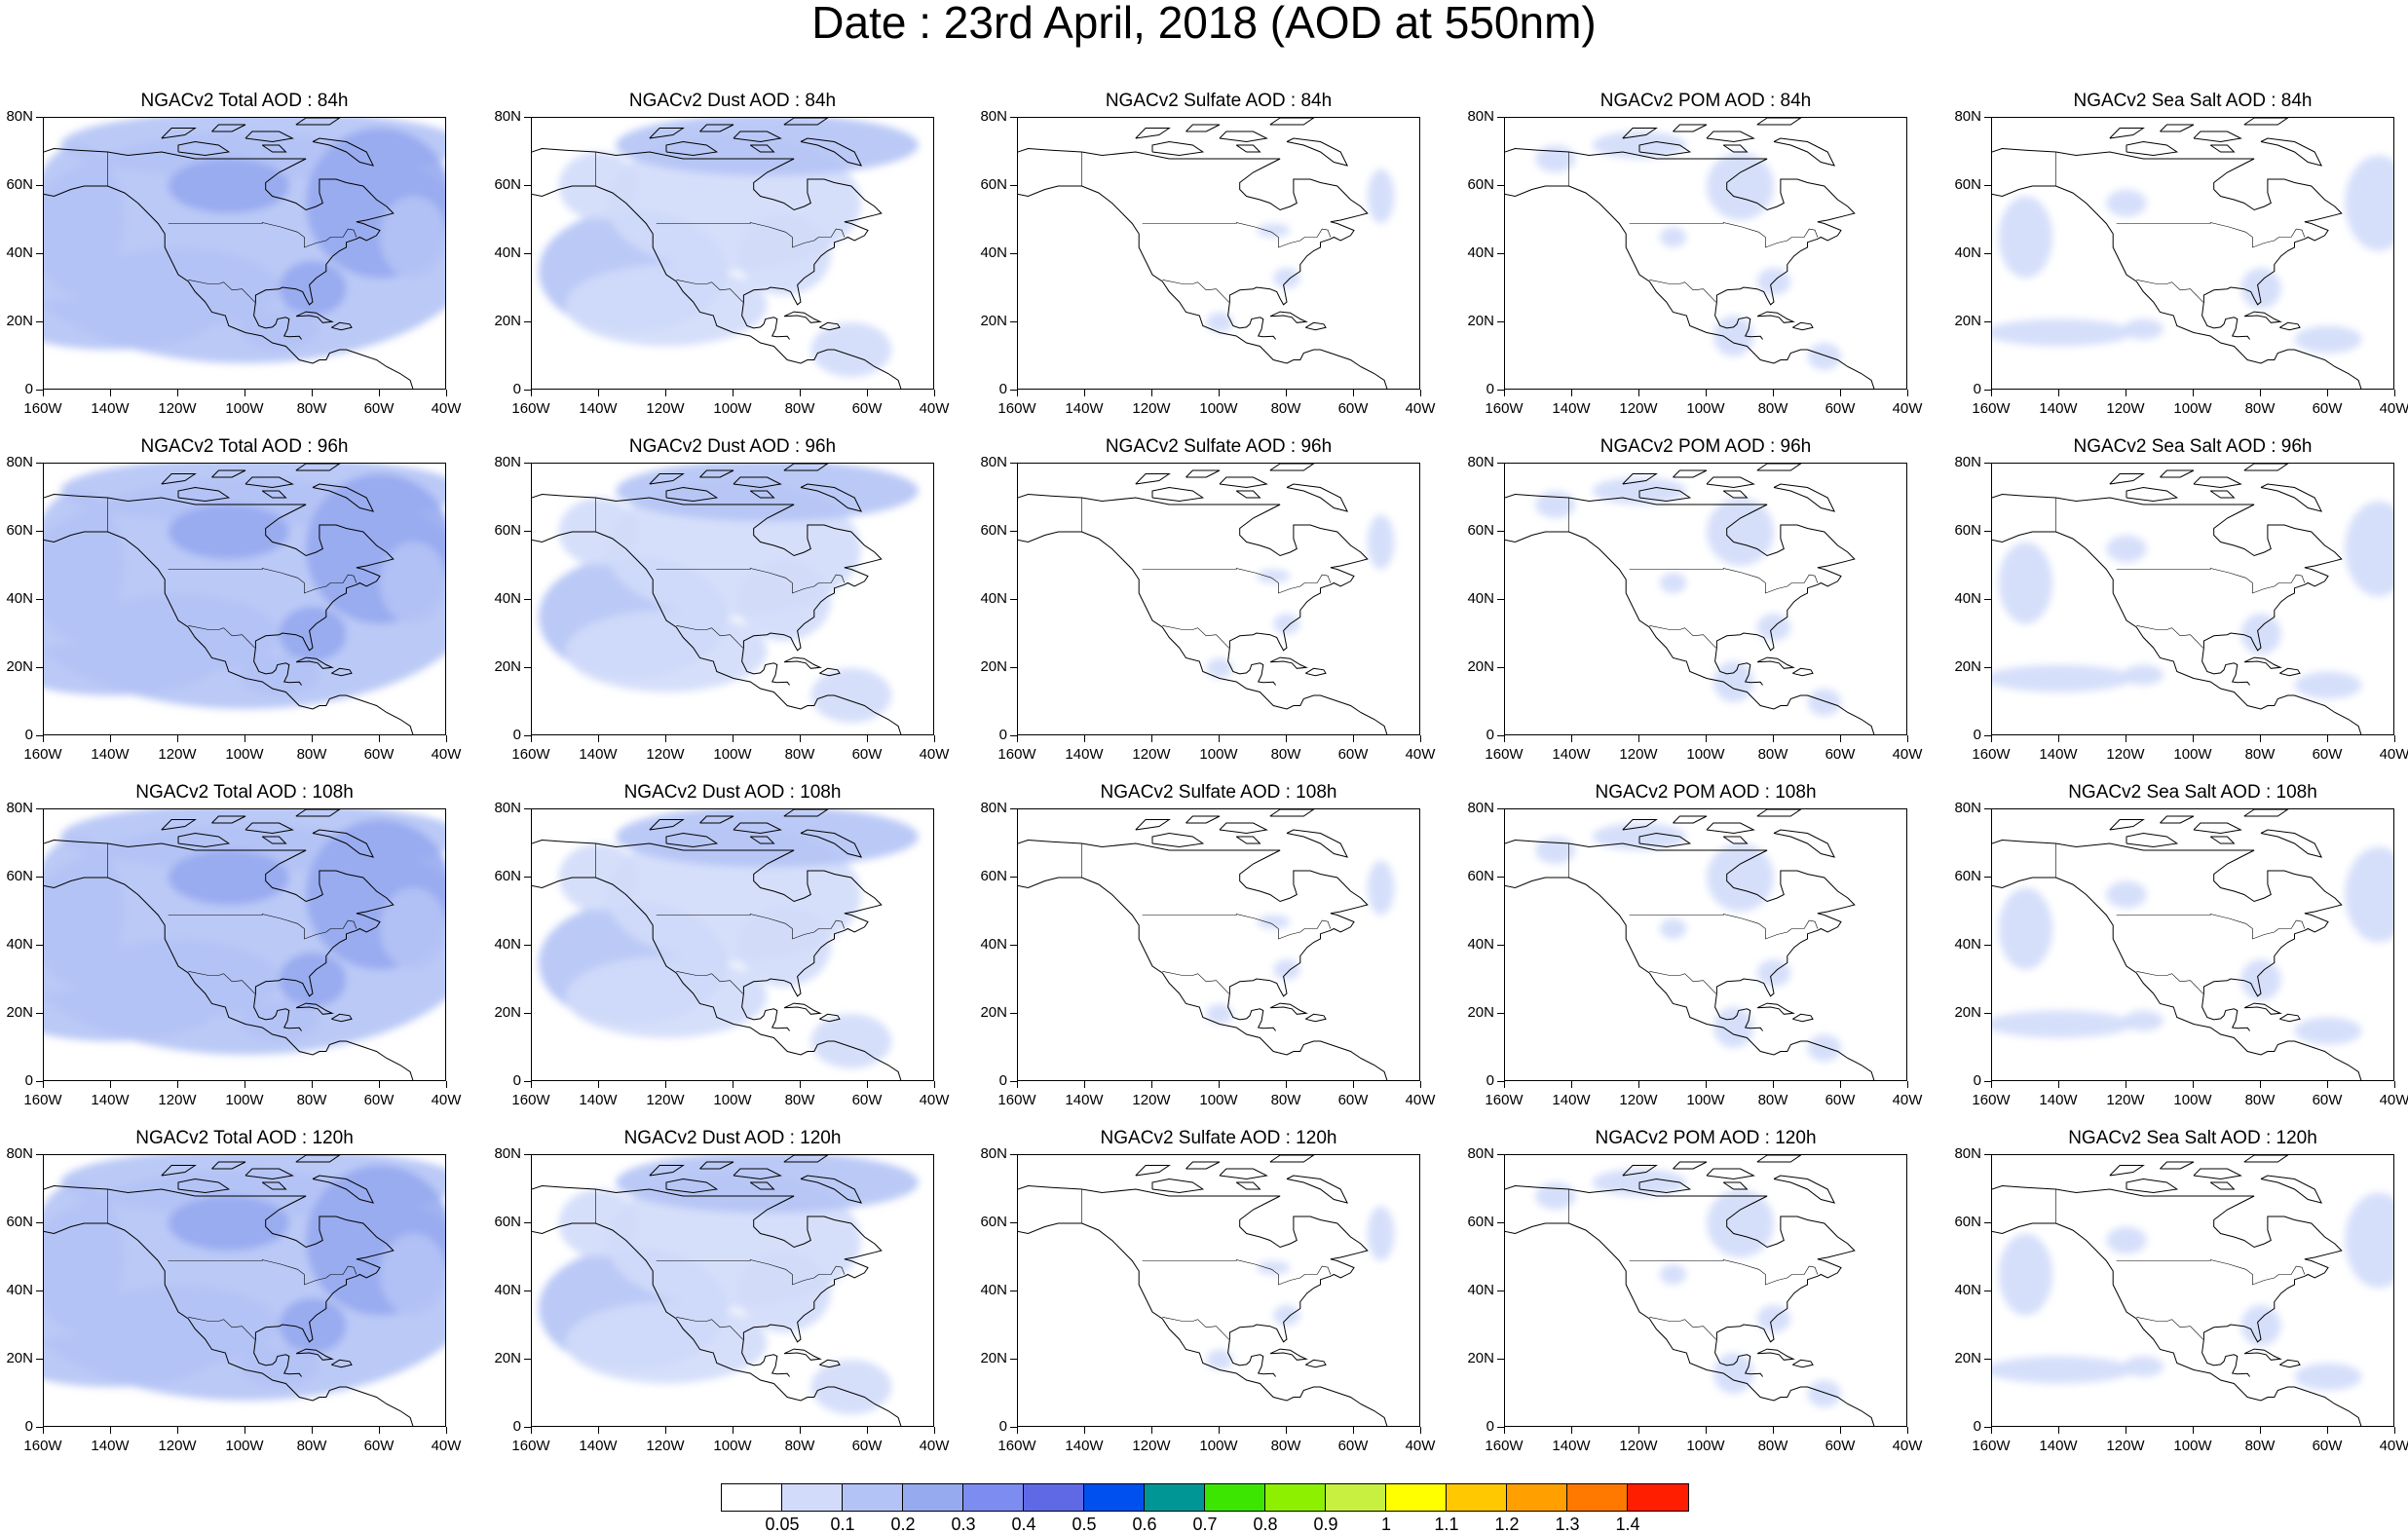  What do you see at coordinates (1325, 1524) in the screenshot?
I see `colorbar-label: 0.9` at bounding box center [1325, 1524].